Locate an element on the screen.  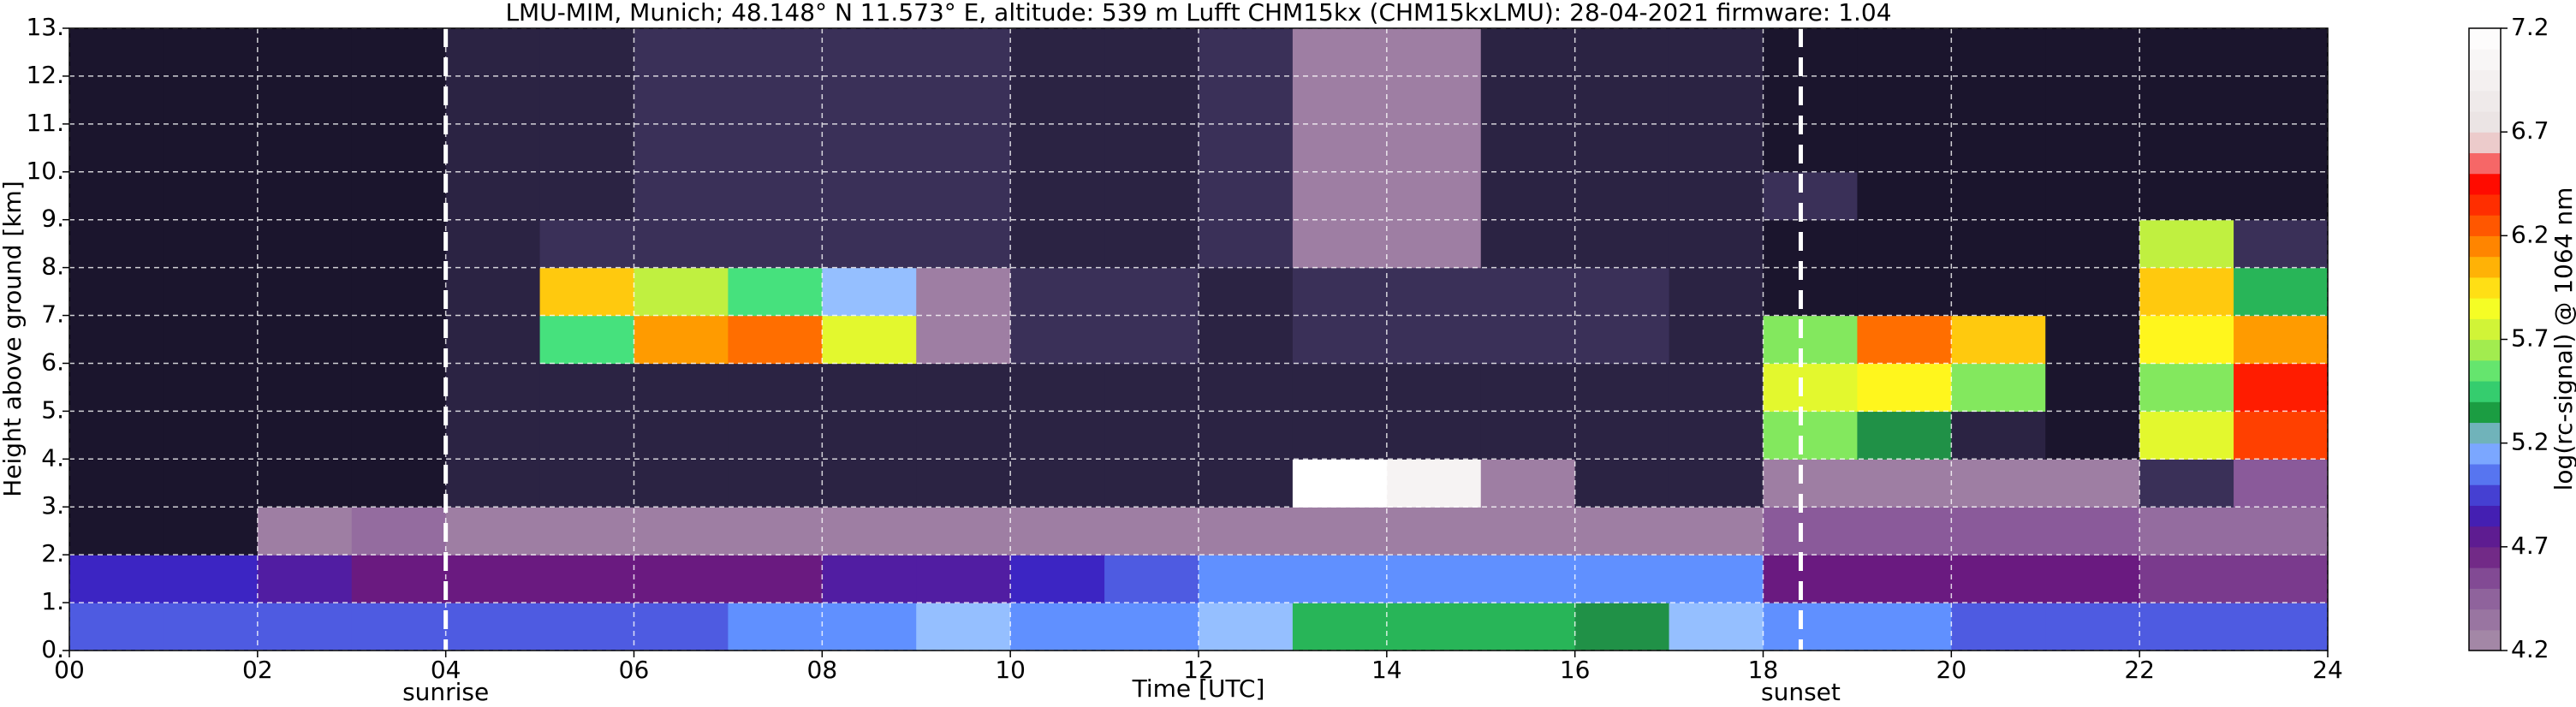
y-tick-label: 8. is located at coordinates (53, 267).